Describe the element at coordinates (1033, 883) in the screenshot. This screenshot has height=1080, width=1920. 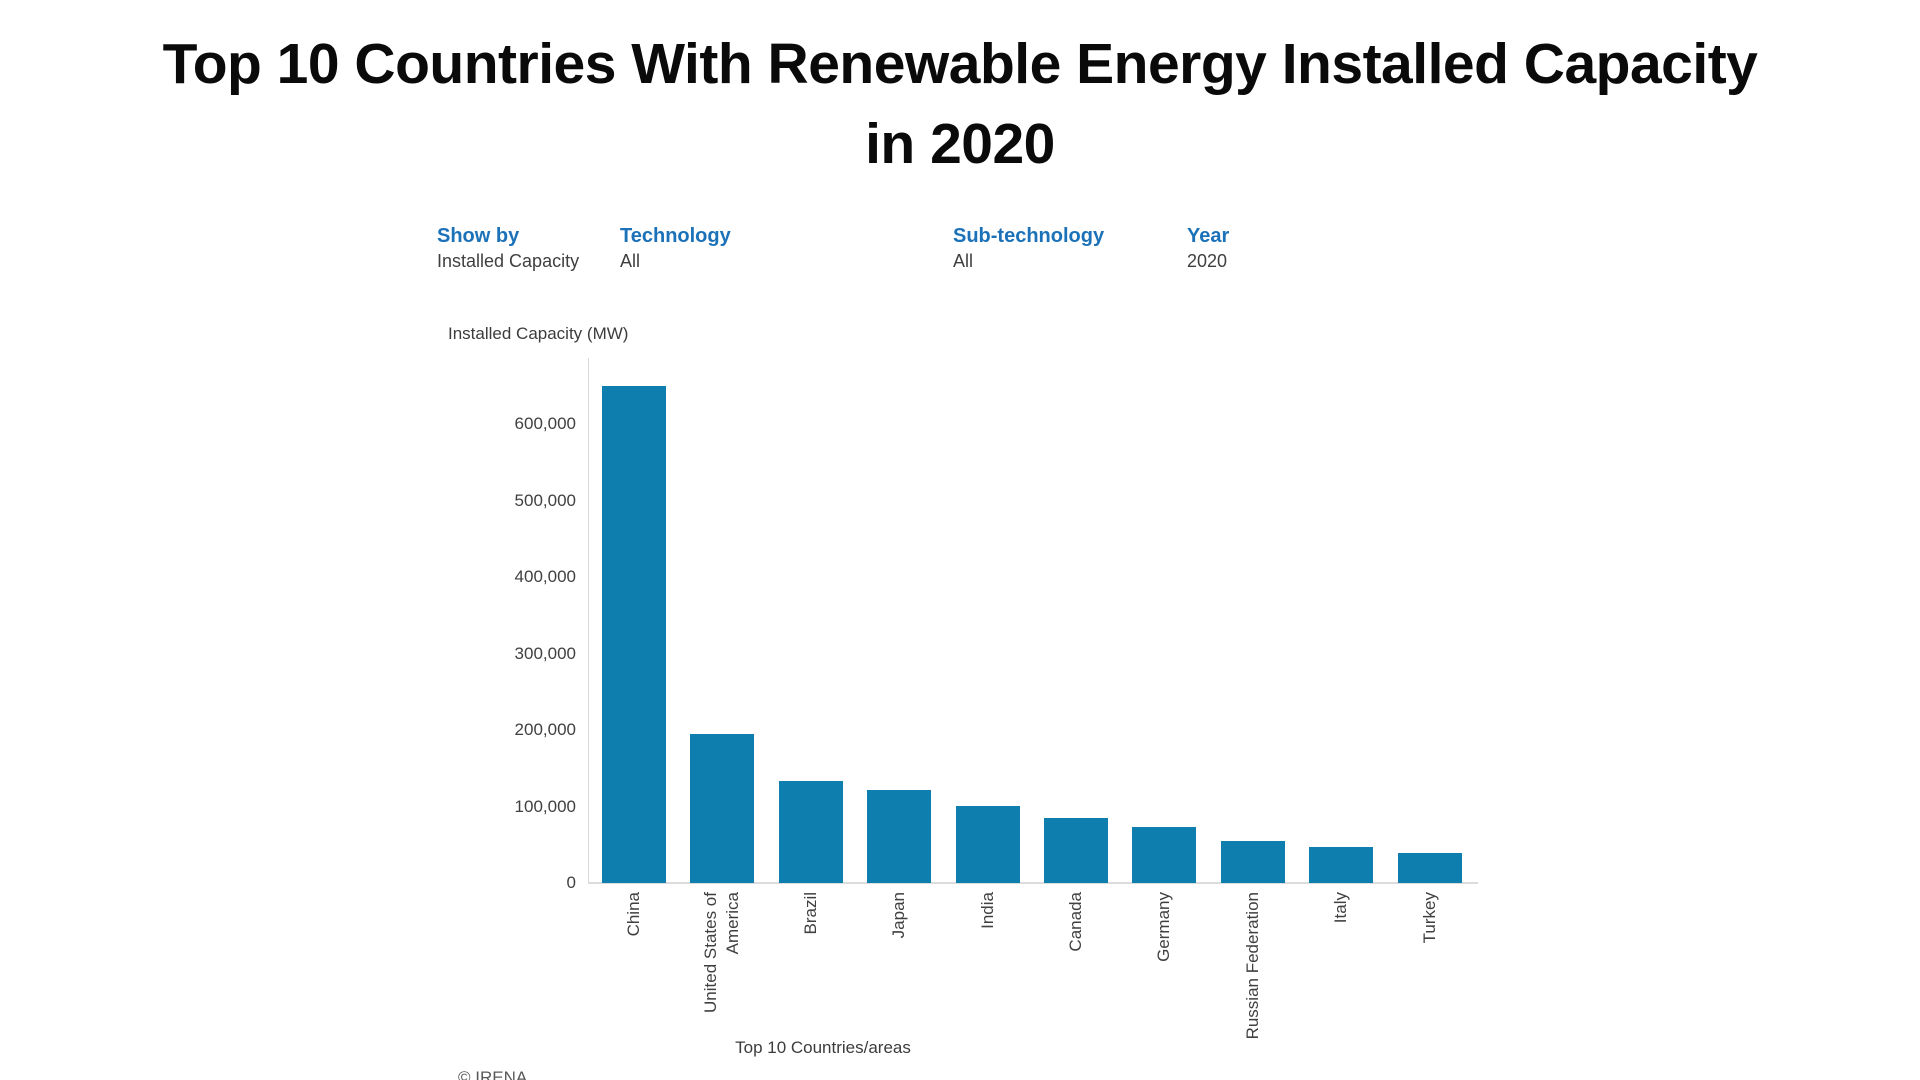
I see `x-axis-line` at that location.